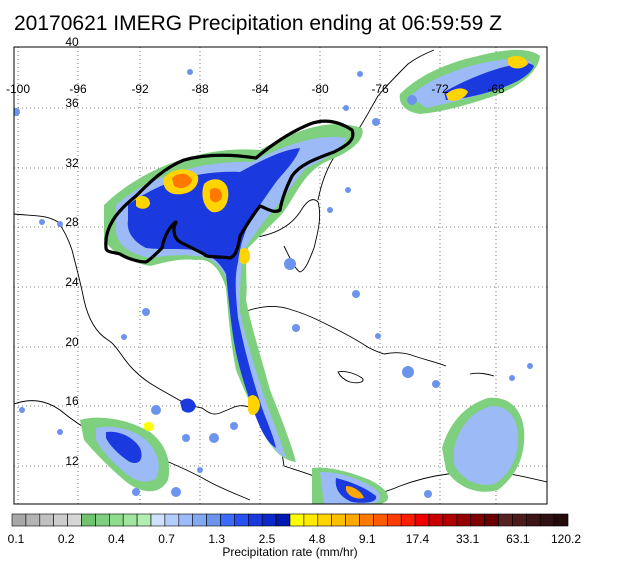 Image resolution: width=629 pixels, height=571 pixels. Describe the element at coordinates (566, 539) in the screenshot. I see `colorbar-label: 120.2` at that location.